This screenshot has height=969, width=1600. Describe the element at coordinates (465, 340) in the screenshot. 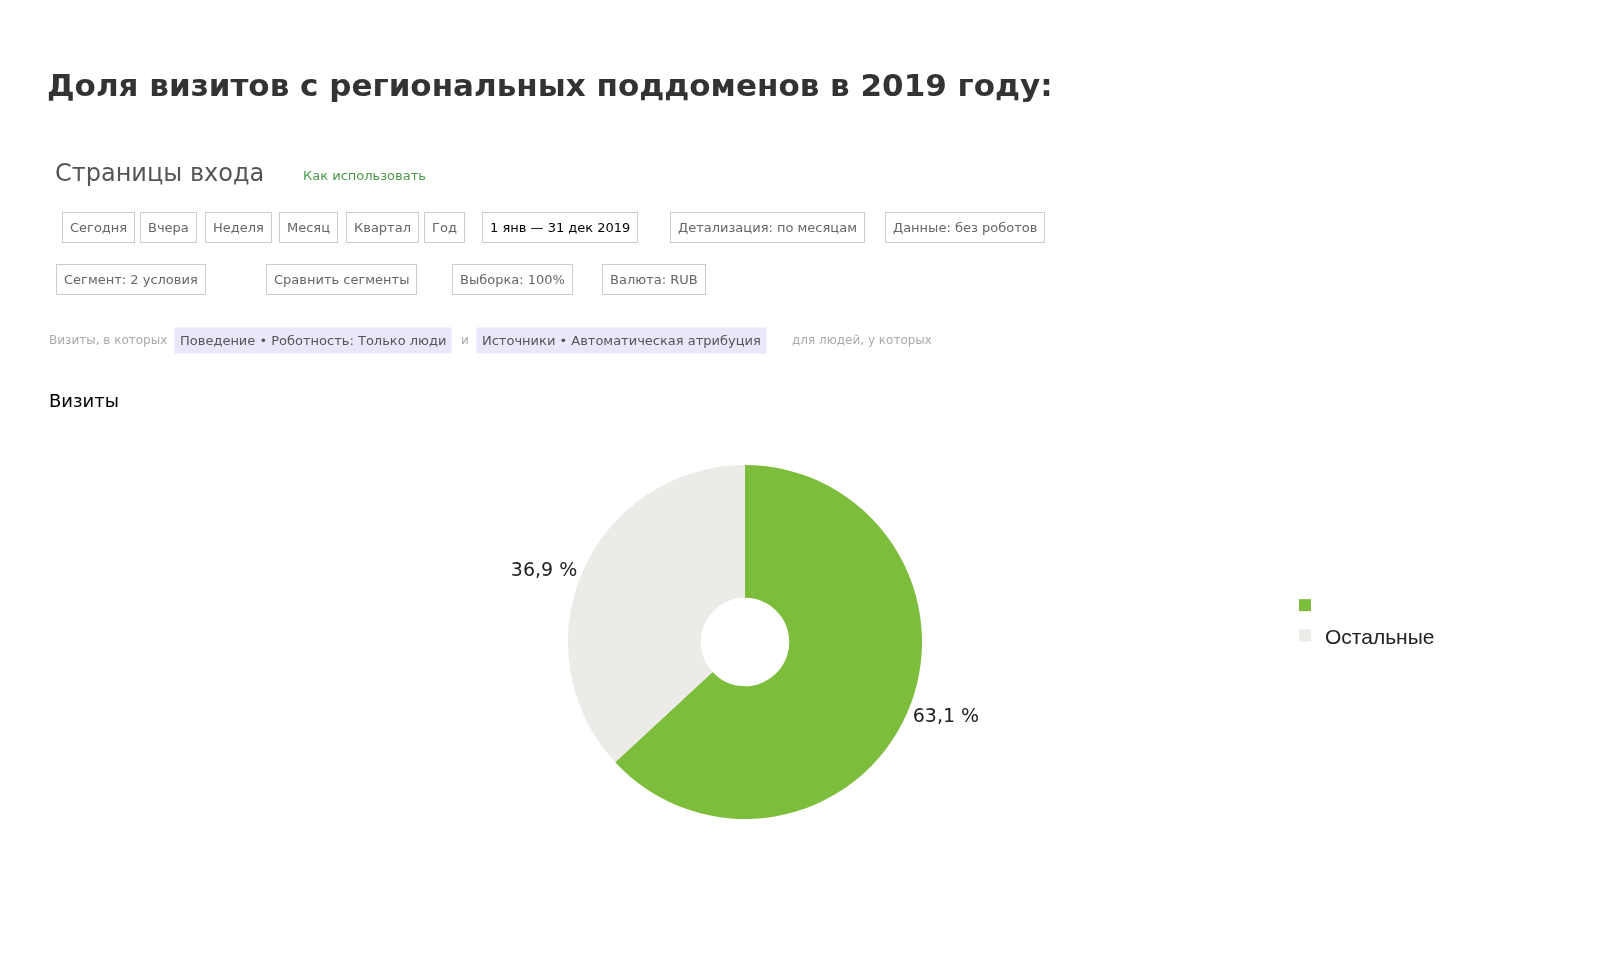

I see `text: и` at that location.